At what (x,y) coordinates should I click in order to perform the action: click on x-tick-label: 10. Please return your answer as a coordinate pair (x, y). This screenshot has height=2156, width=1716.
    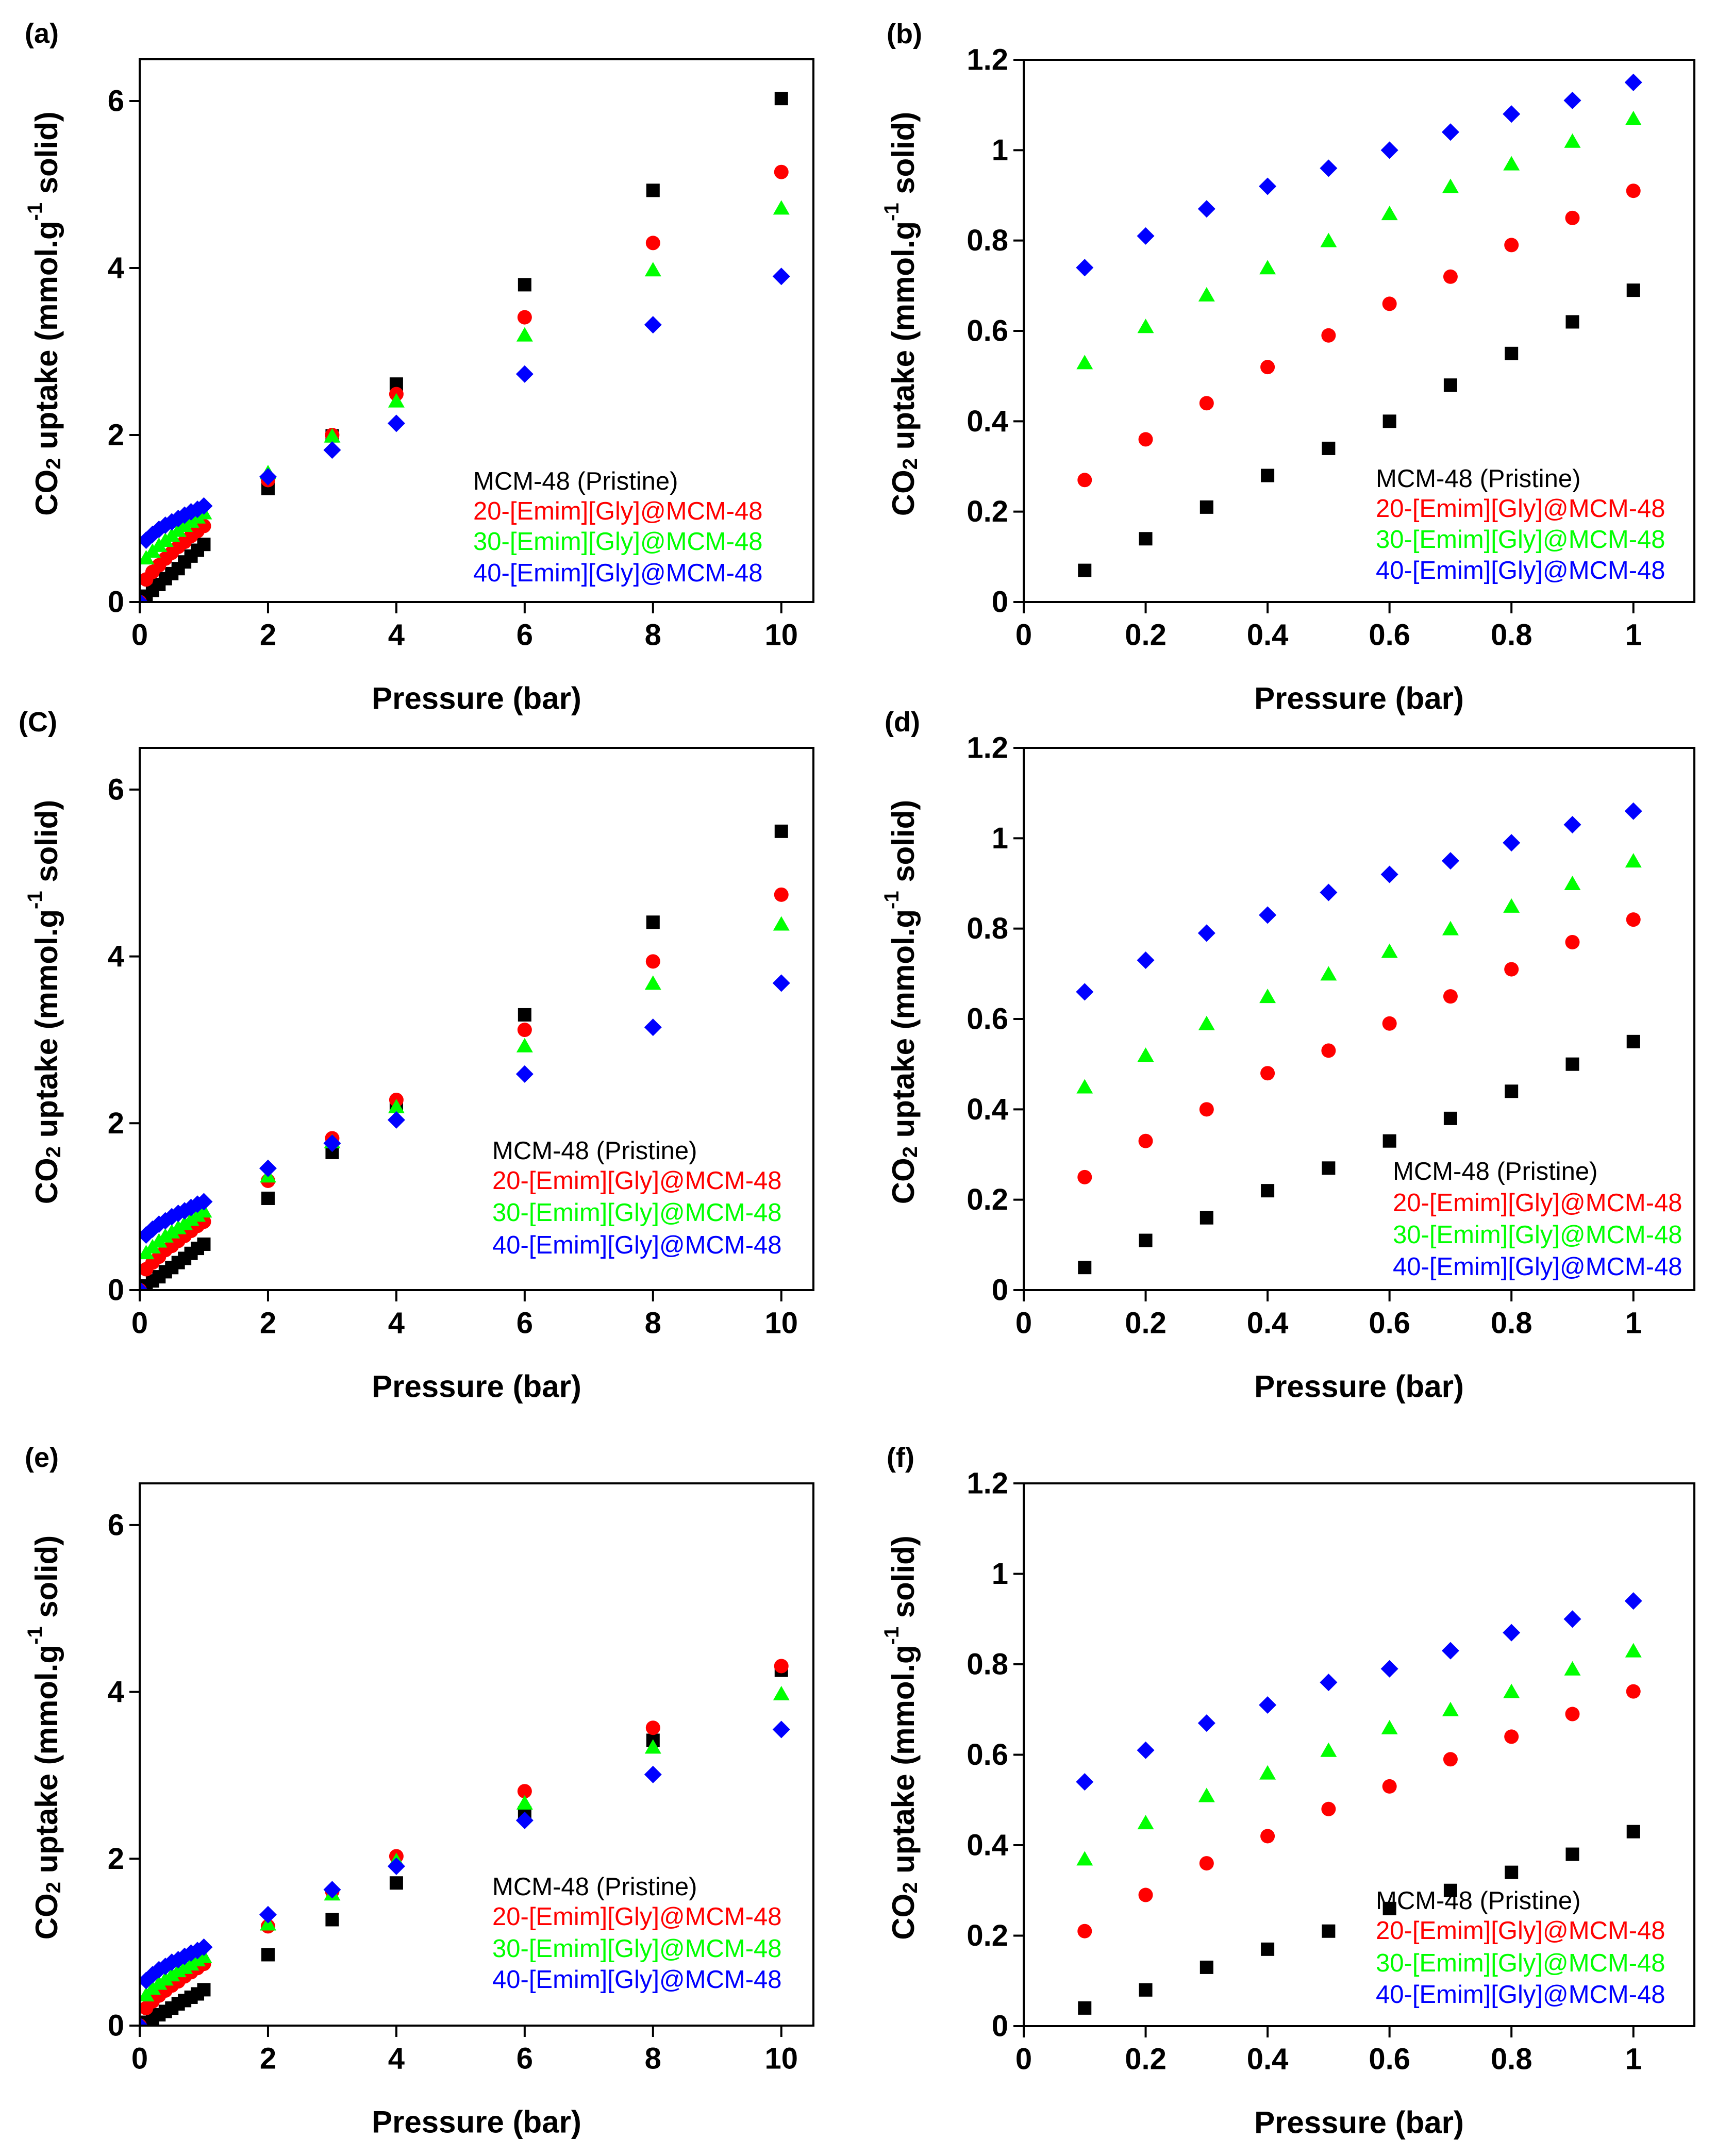
    Looking at the image, I should click on (781, 2059).